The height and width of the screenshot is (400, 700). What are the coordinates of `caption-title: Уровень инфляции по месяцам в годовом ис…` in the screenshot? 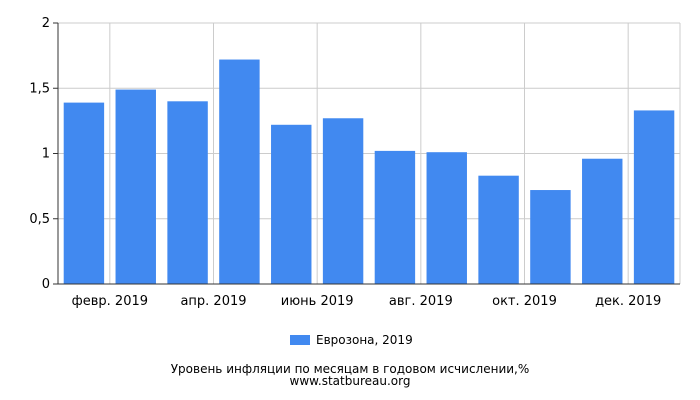 It's located at (350, 369).